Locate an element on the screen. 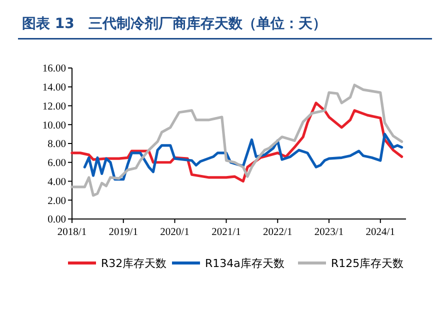 This screenshot has height=320, width=438. x-tick-label: 2021/1 is located at coordinates (226, 232).